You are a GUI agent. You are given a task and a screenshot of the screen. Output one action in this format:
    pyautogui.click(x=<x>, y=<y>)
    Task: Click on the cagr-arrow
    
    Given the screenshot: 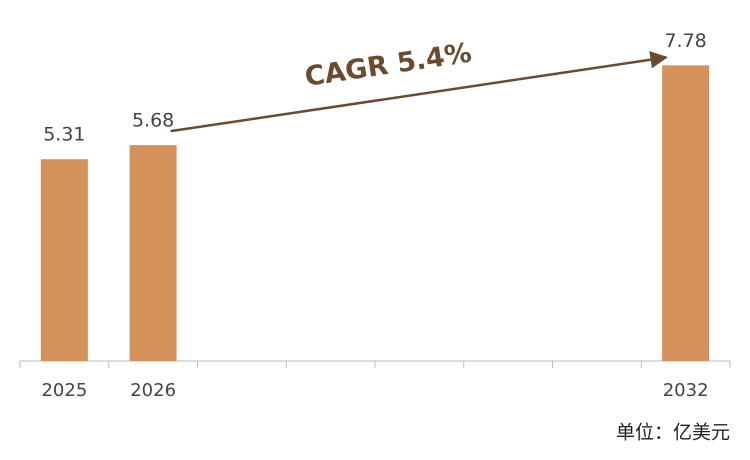 What is the action you would take?
    pyautogui.click(x=419, y=92)
    